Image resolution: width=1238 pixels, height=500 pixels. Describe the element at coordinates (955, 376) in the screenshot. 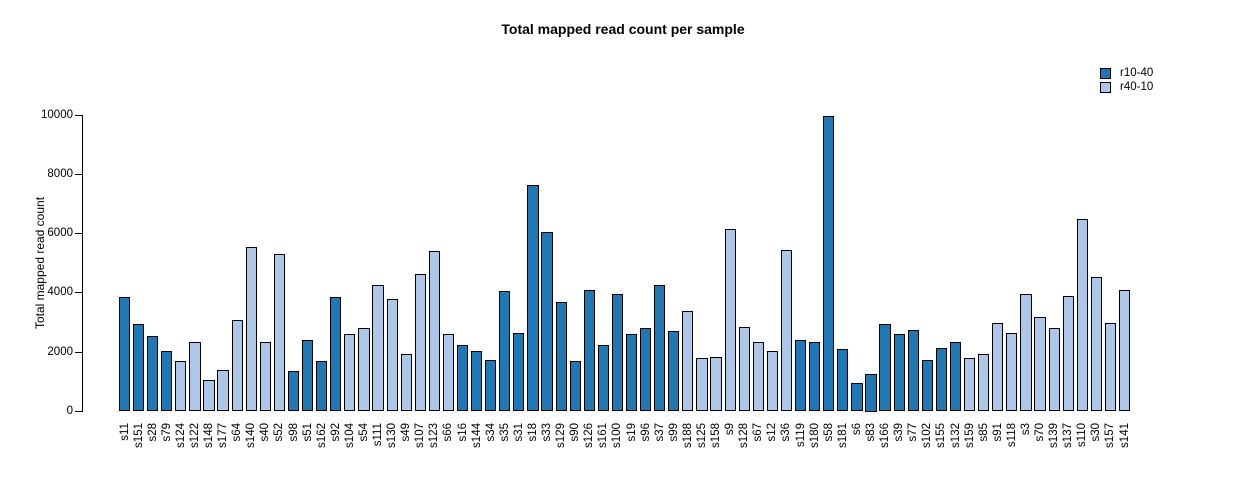

I see `bar-s132` at that location.